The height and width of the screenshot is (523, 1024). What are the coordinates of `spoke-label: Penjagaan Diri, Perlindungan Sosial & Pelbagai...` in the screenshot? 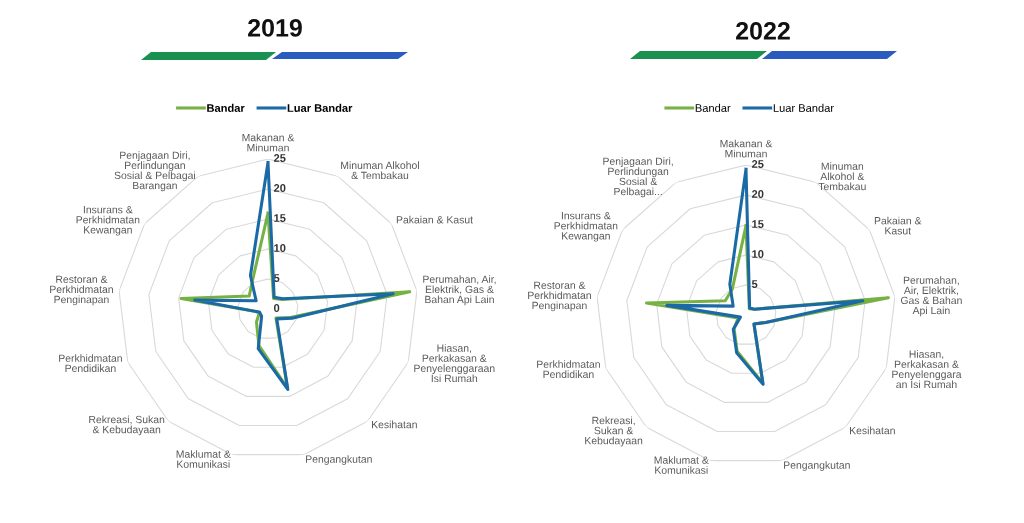 It's located at (638, 177).